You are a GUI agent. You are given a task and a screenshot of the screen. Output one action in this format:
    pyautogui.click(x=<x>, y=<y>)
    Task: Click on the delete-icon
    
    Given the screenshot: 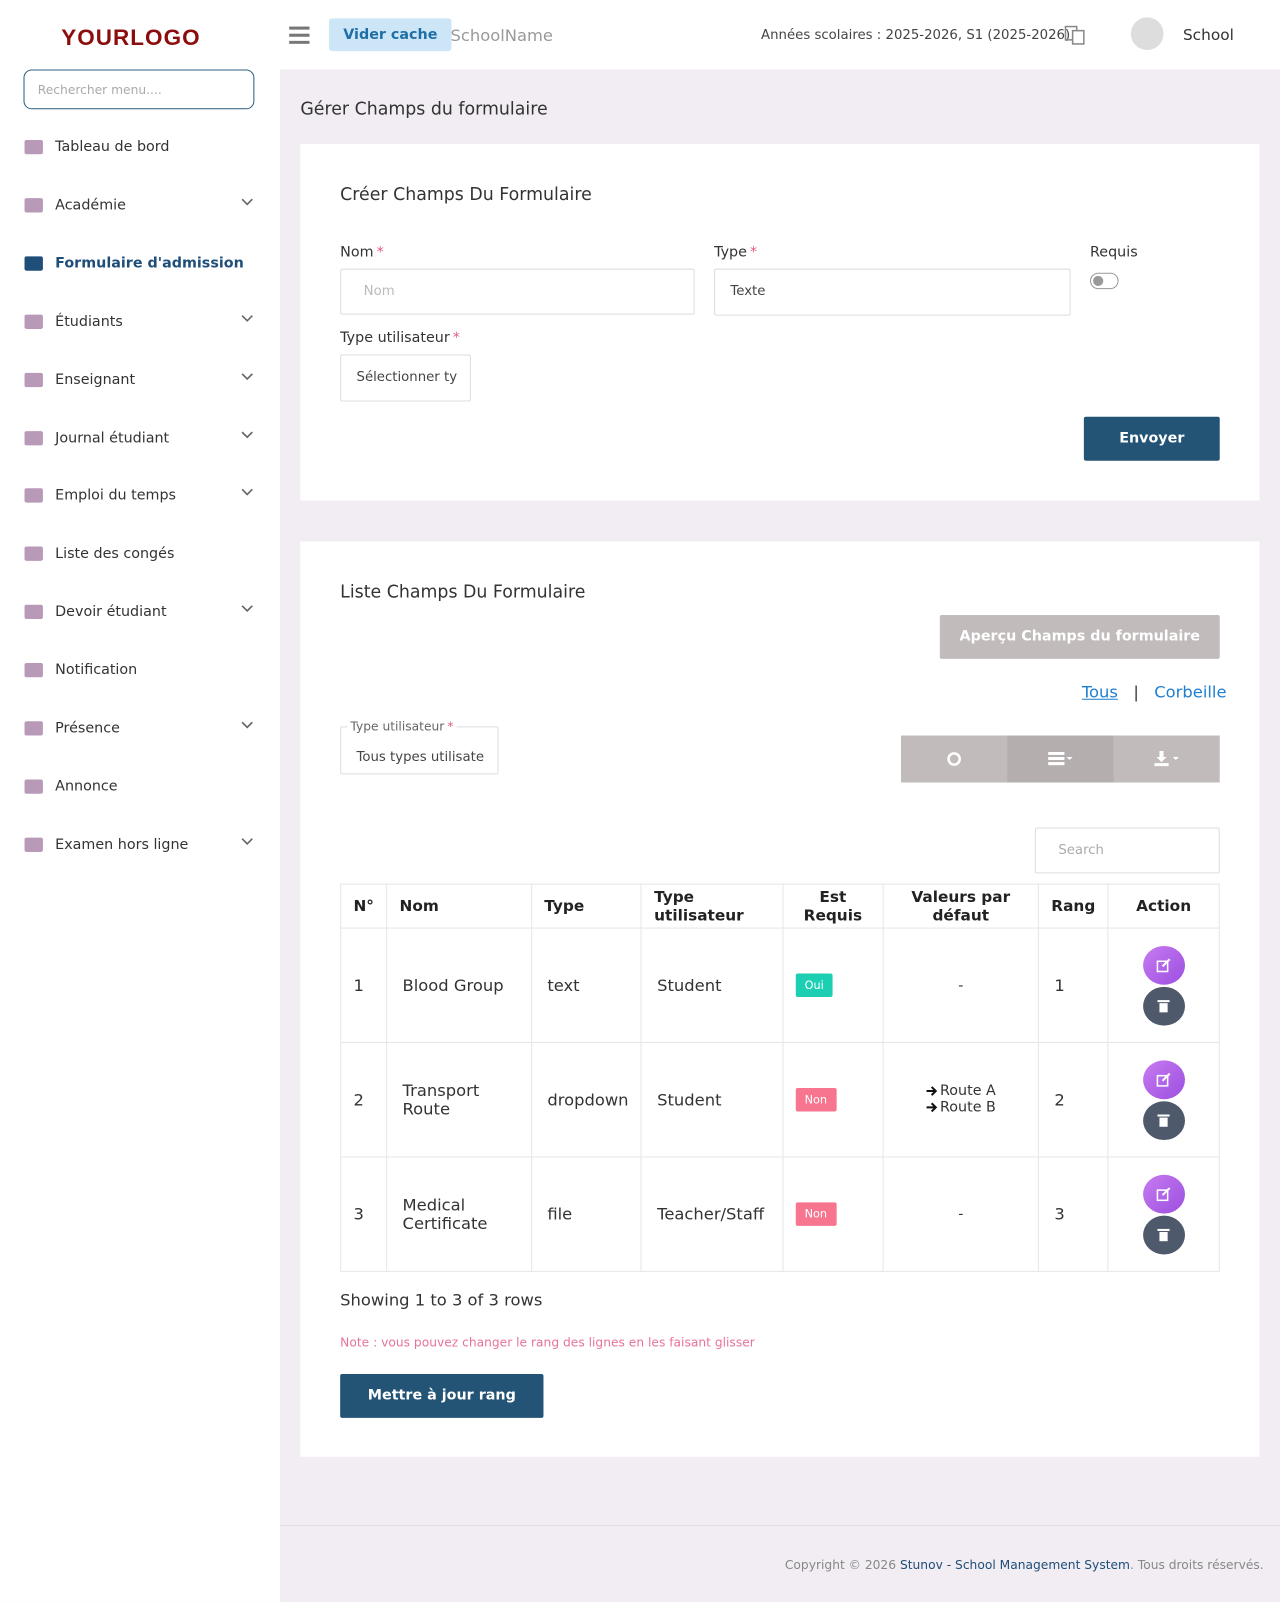 What is the action you would take?
    pyautogui.click(x=1163, y=1005)
    